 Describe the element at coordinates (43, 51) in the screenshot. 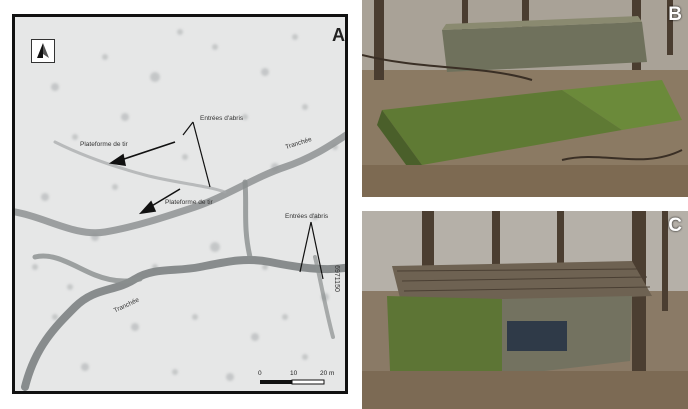

I see `north-arrow-icon` at that location.